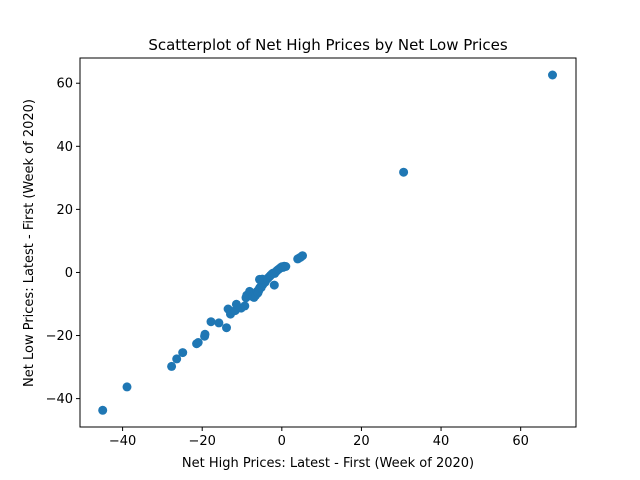  Describe the element at coordinates (520, 441) in the screenshot. I see `x-tick-label: 60` at that location.